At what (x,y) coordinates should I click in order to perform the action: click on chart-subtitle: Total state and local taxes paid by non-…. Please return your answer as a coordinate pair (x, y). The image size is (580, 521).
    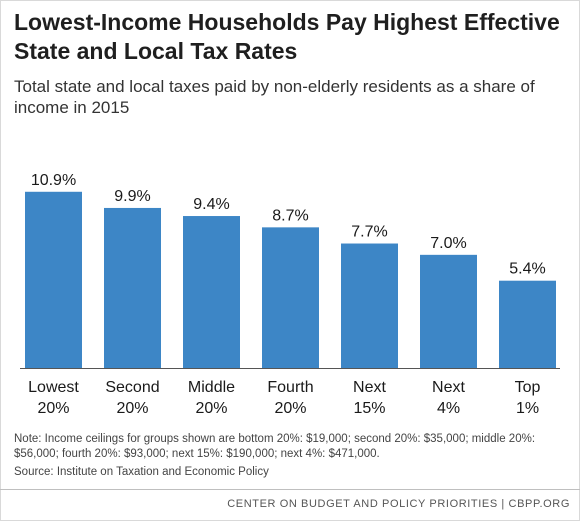
    Looking at the image, I should click on (274, 97).